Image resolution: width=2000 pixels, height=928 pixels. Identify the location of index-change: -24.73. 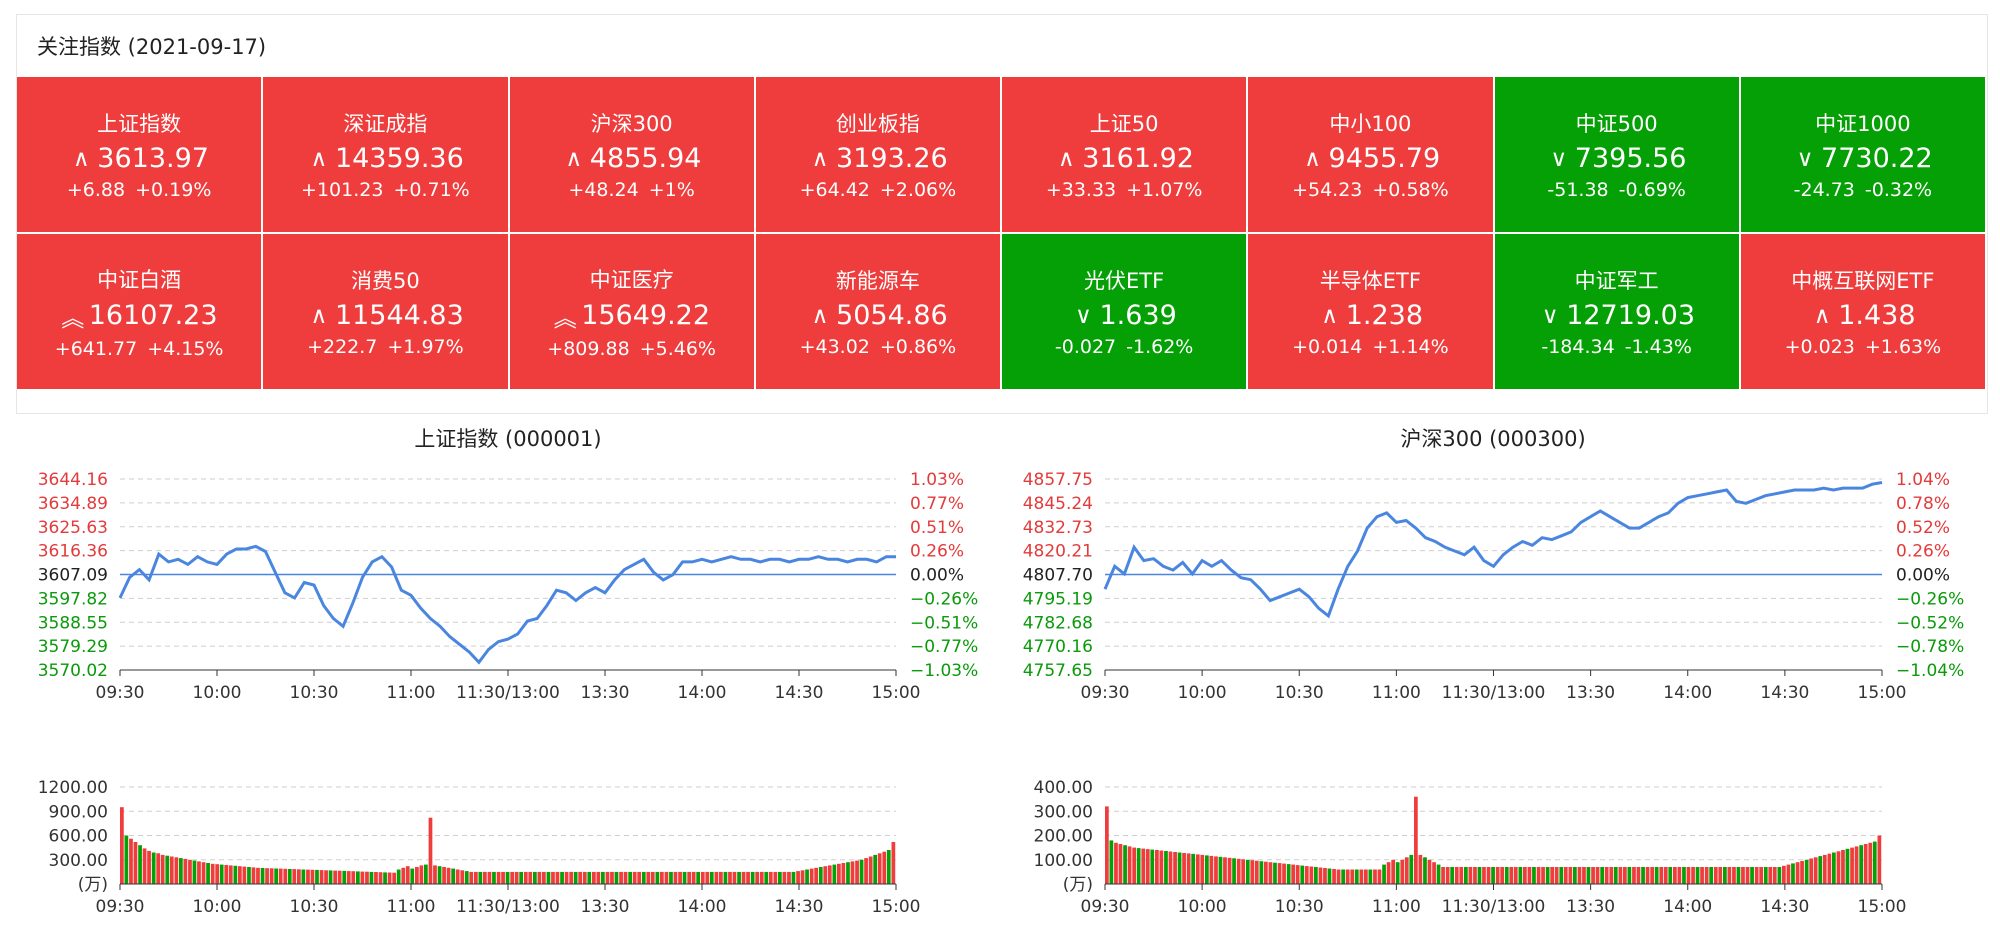
(1824, 190).